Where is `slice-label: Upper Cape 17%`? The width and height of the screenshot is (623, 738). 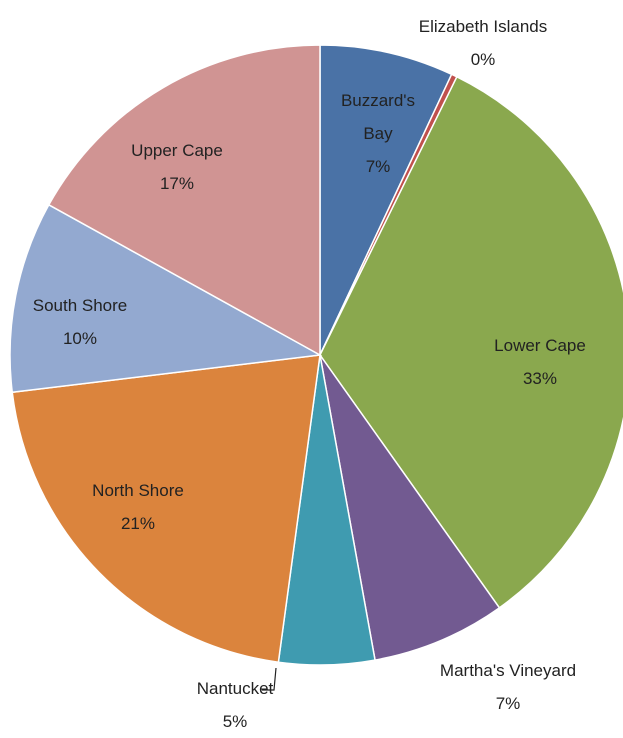 slice-label: Upper Cape 17% is located at coordinates (177, 167).